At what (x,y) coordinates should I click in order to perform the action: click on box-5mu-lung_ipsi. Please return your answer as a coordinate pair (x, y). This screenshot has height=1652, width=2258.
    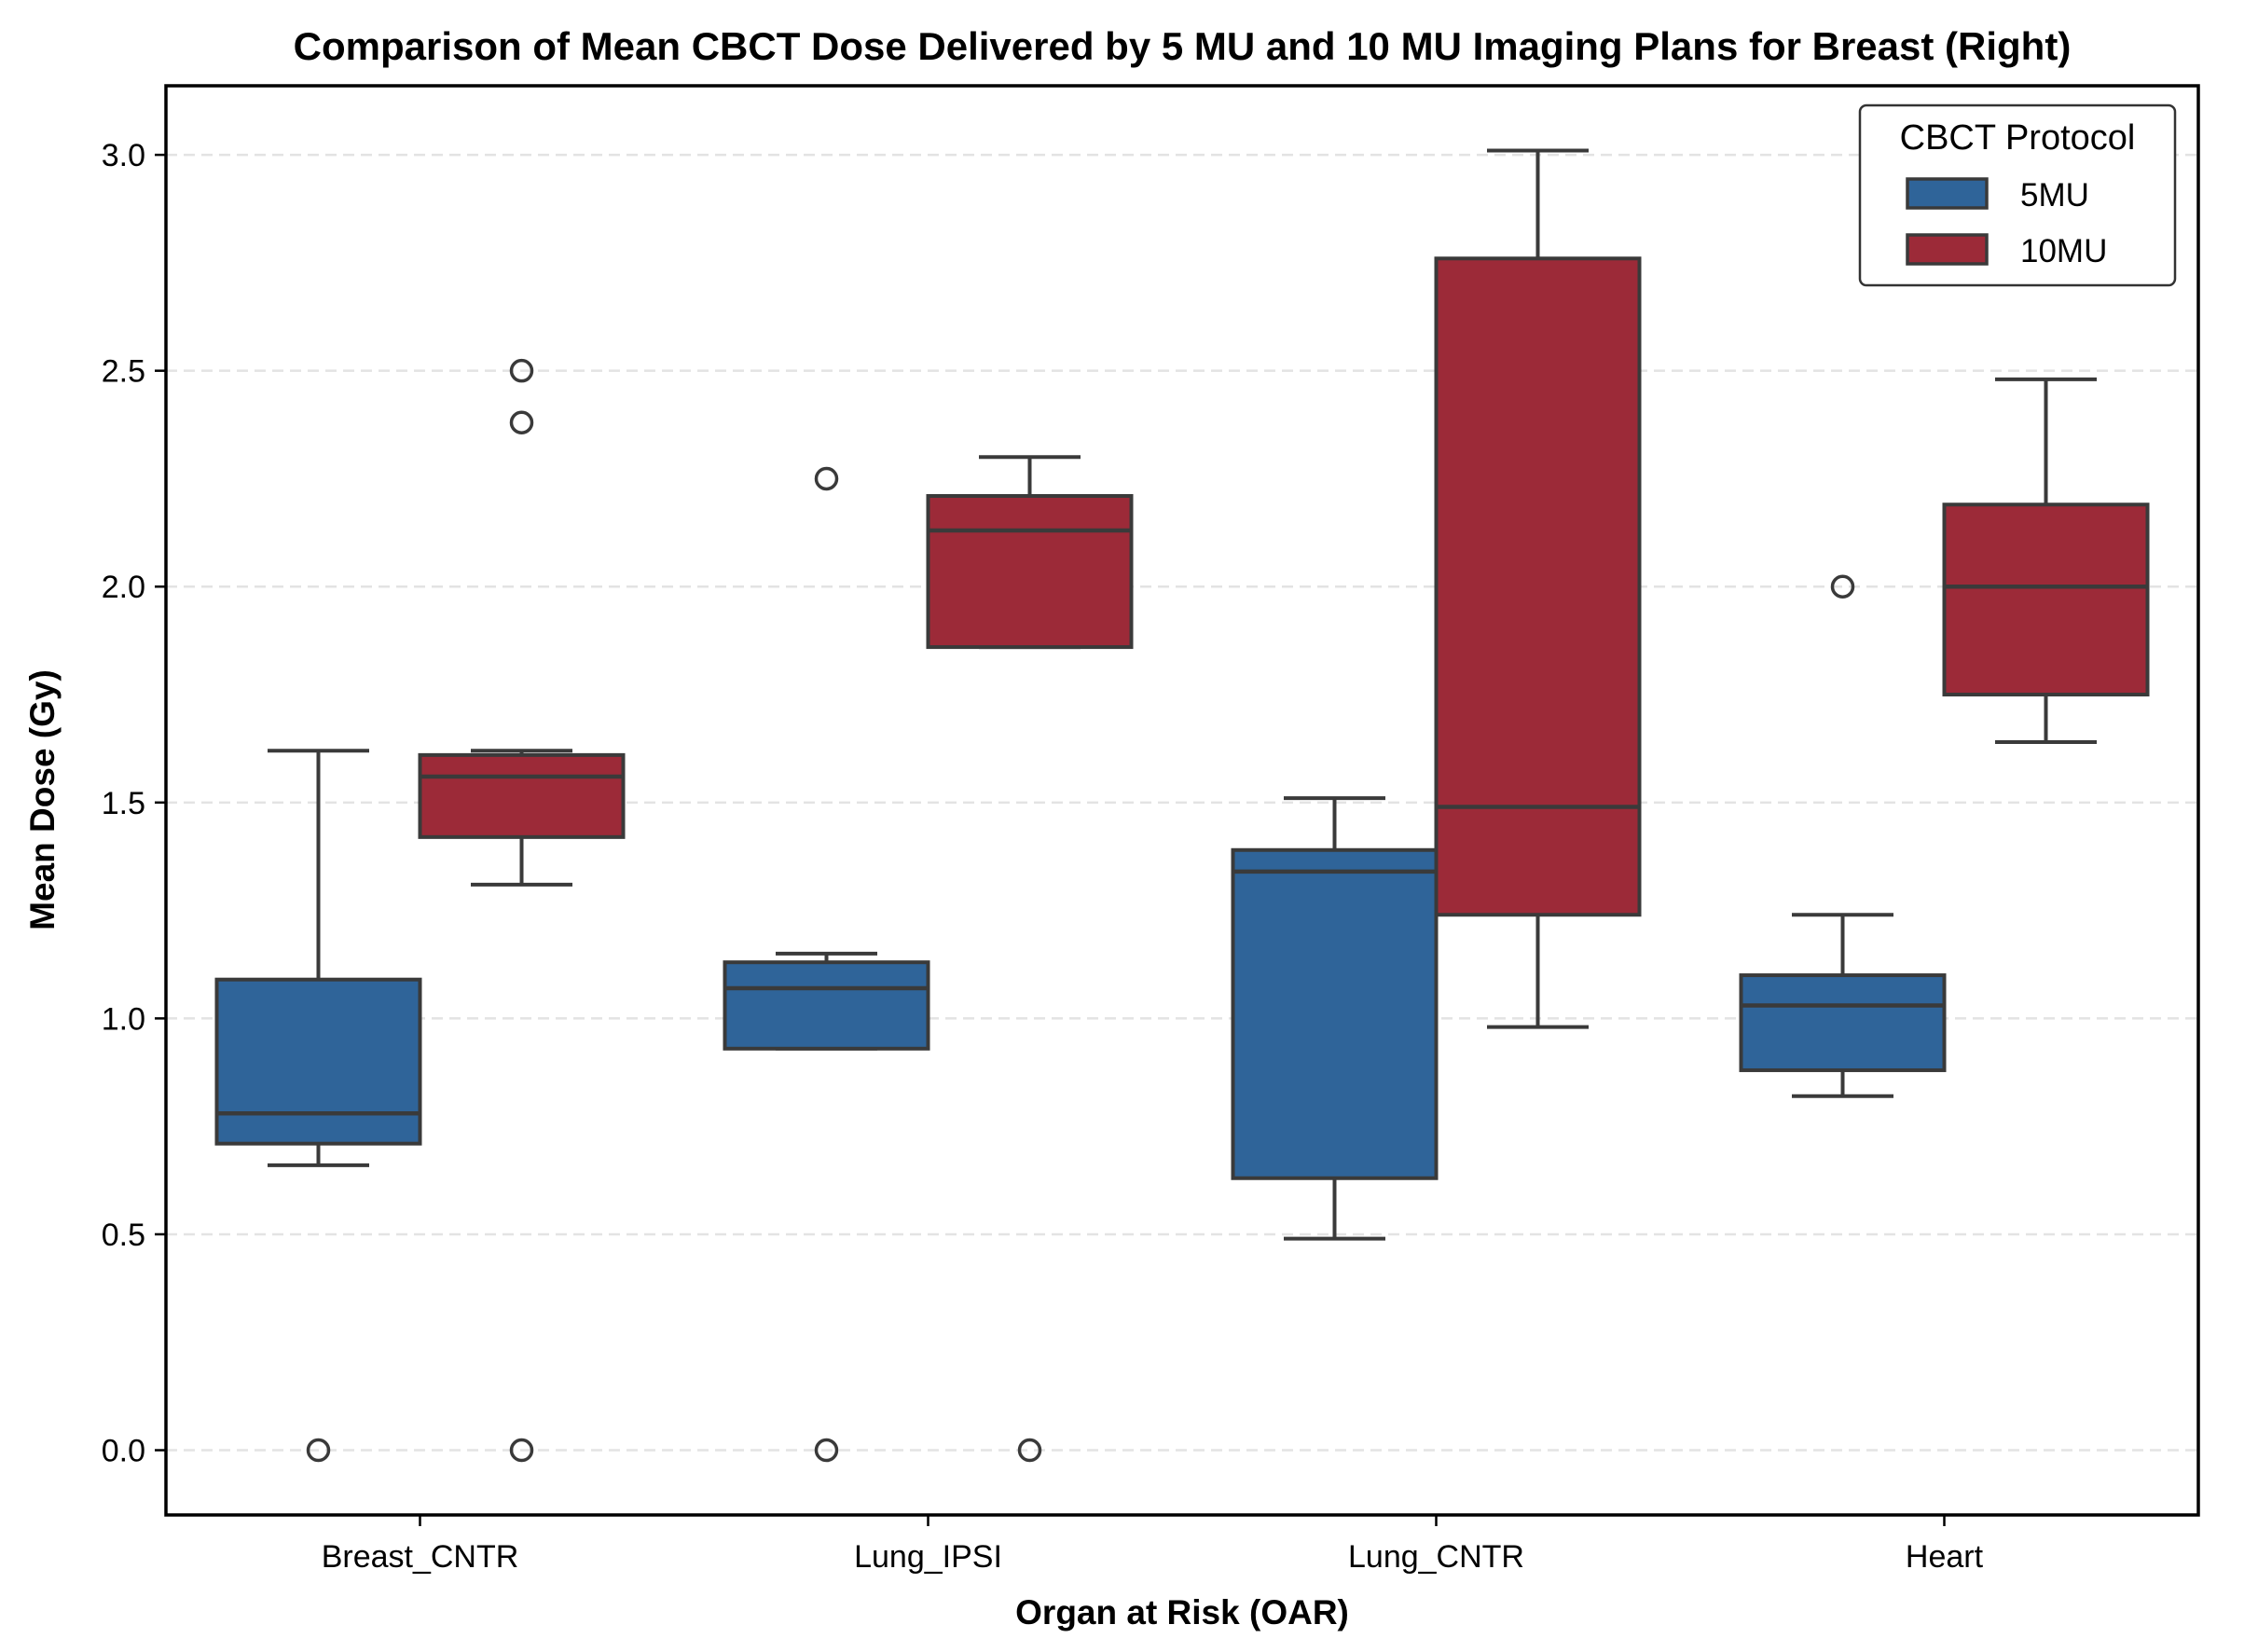
    Looking at the image, I should click on (826, 965).